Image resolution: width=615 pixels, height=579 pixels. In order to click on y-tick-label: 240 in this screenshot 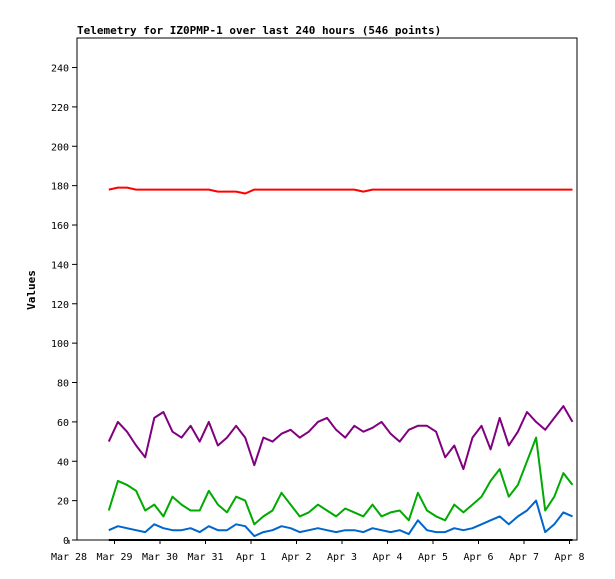, I will do `click(60, 69)`.